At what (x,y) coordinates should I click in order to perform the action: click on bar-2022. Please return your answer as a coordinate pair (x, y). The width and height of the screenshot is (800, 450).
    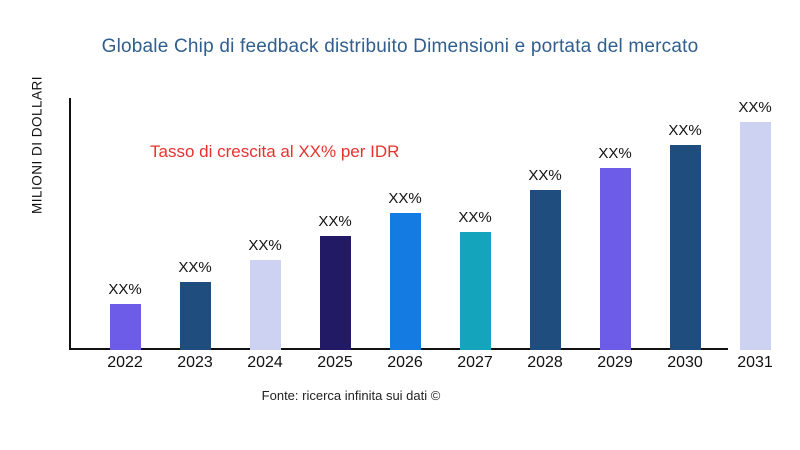
    Looking at the image, I should click on (125, 327).